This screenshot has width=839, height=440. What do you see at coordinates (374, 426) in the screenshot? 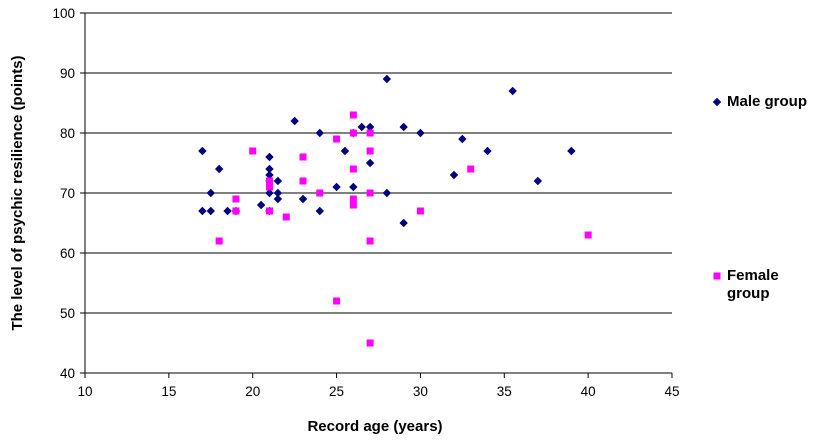
I see `x-axis-title: Record age (years)` at bounding box center [374, 426].